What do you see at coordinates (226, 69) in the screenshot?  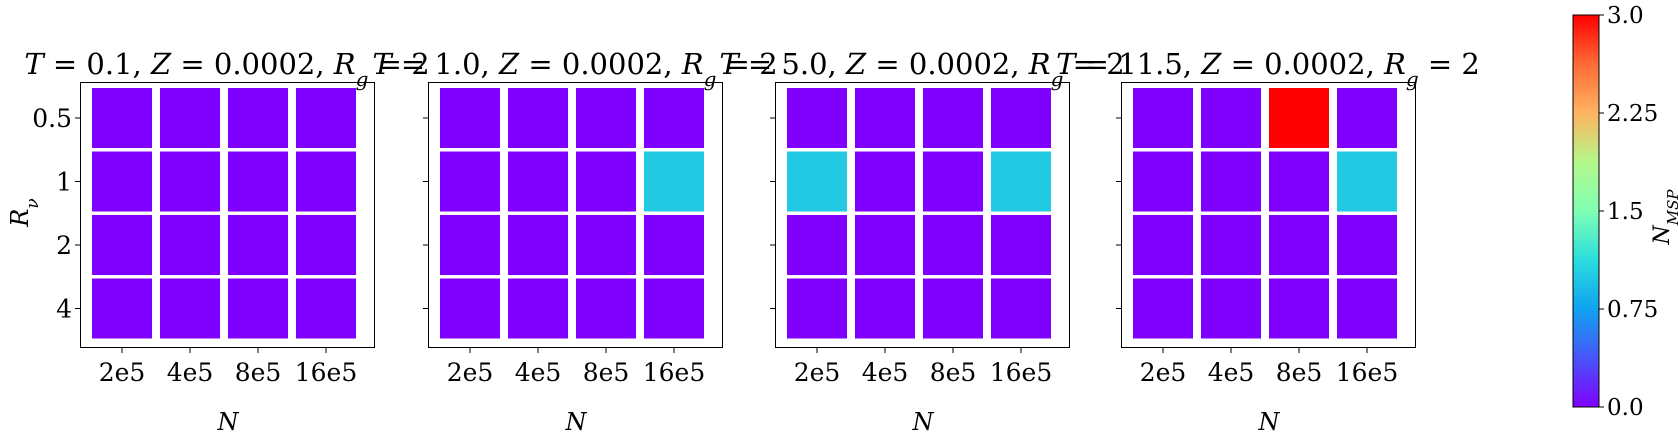 I see `panel-title: T = 0.1, Z = 0.0002, Rg = 2` at bounding box center [226, 69].